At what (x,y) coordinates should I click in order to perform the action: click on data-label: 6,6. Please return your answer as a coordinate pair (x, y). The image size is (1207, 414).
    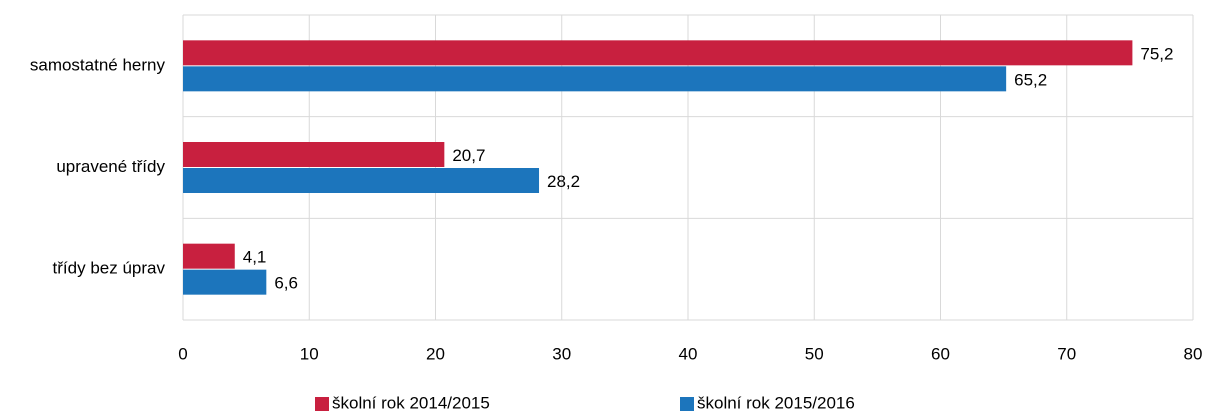
    Looking at the image, I should click on (286, 283).